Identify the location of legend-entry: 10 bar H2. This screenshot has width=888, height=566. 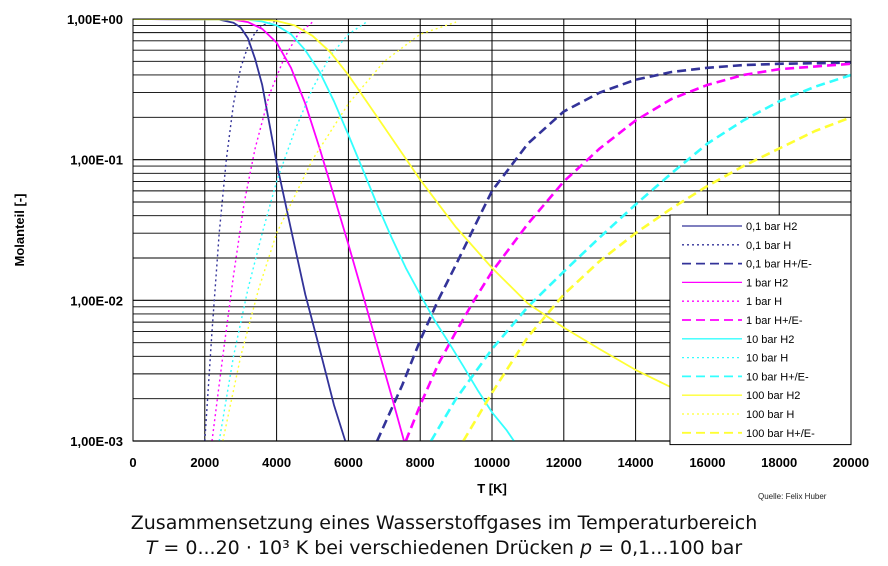
(770, 340).